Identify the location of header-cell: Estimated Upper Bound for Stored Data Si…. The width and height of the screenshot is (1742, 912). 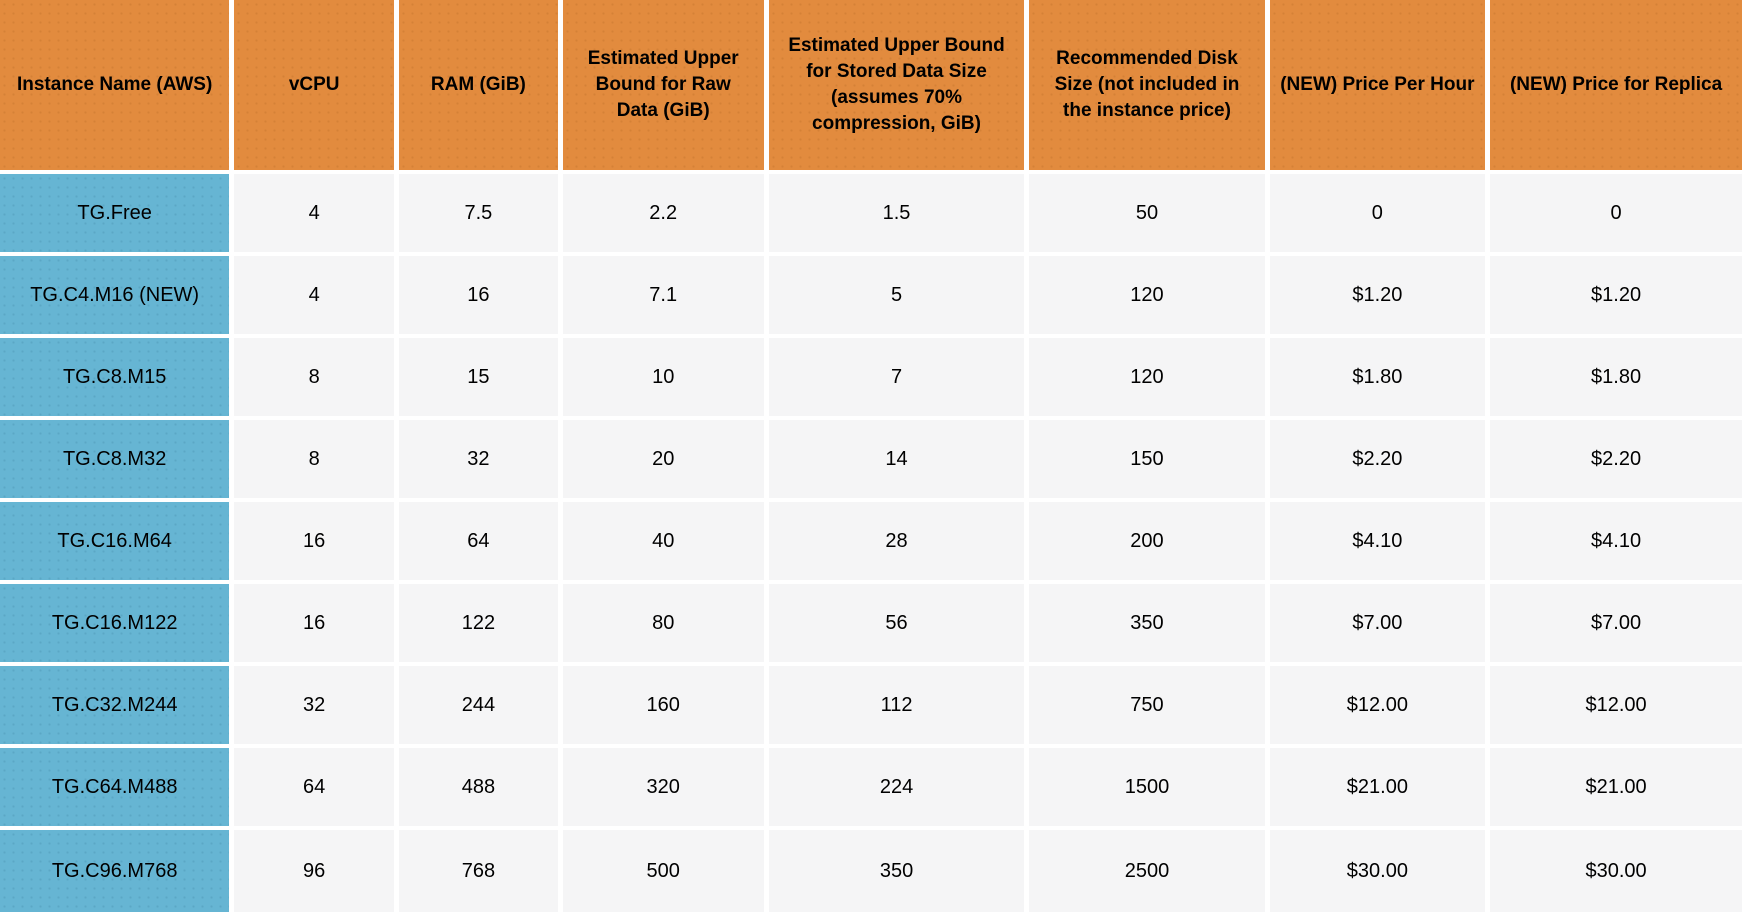
(896, 85).